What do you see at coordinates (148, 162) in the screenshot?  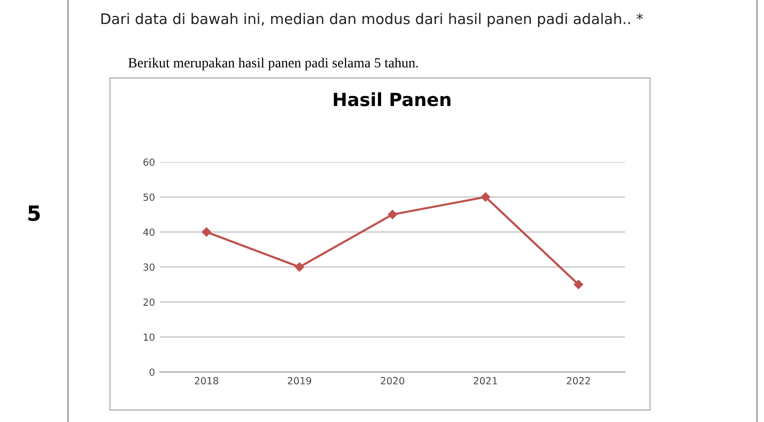 I see `y-tick-label: 60` at bounding box center [148, 162].